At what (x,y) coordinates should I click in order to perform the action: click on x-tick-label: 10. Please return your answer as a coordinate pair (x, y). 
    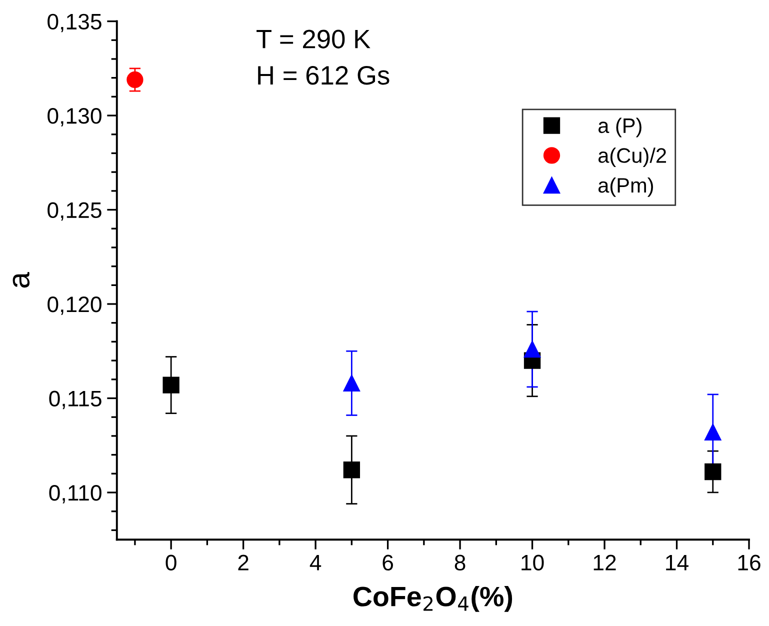
    Looking at the image, I should click on (533, 562).